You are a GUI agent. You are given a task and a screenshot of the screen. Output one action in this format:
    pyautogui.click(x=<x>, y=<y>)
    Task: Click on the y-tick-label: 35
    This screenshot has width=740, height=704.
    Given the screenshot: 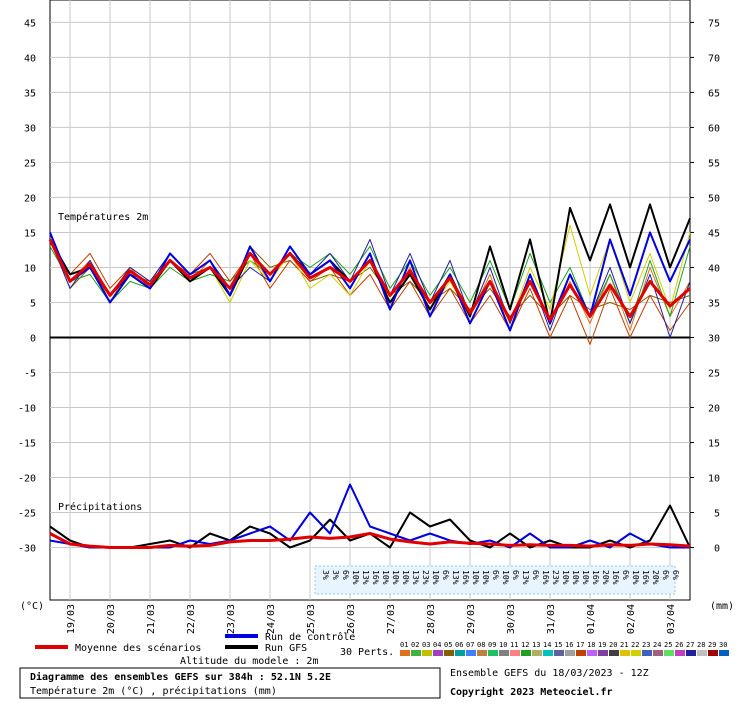 What is the action you would take?
    pyautogui.click(x=30, y=93)
    